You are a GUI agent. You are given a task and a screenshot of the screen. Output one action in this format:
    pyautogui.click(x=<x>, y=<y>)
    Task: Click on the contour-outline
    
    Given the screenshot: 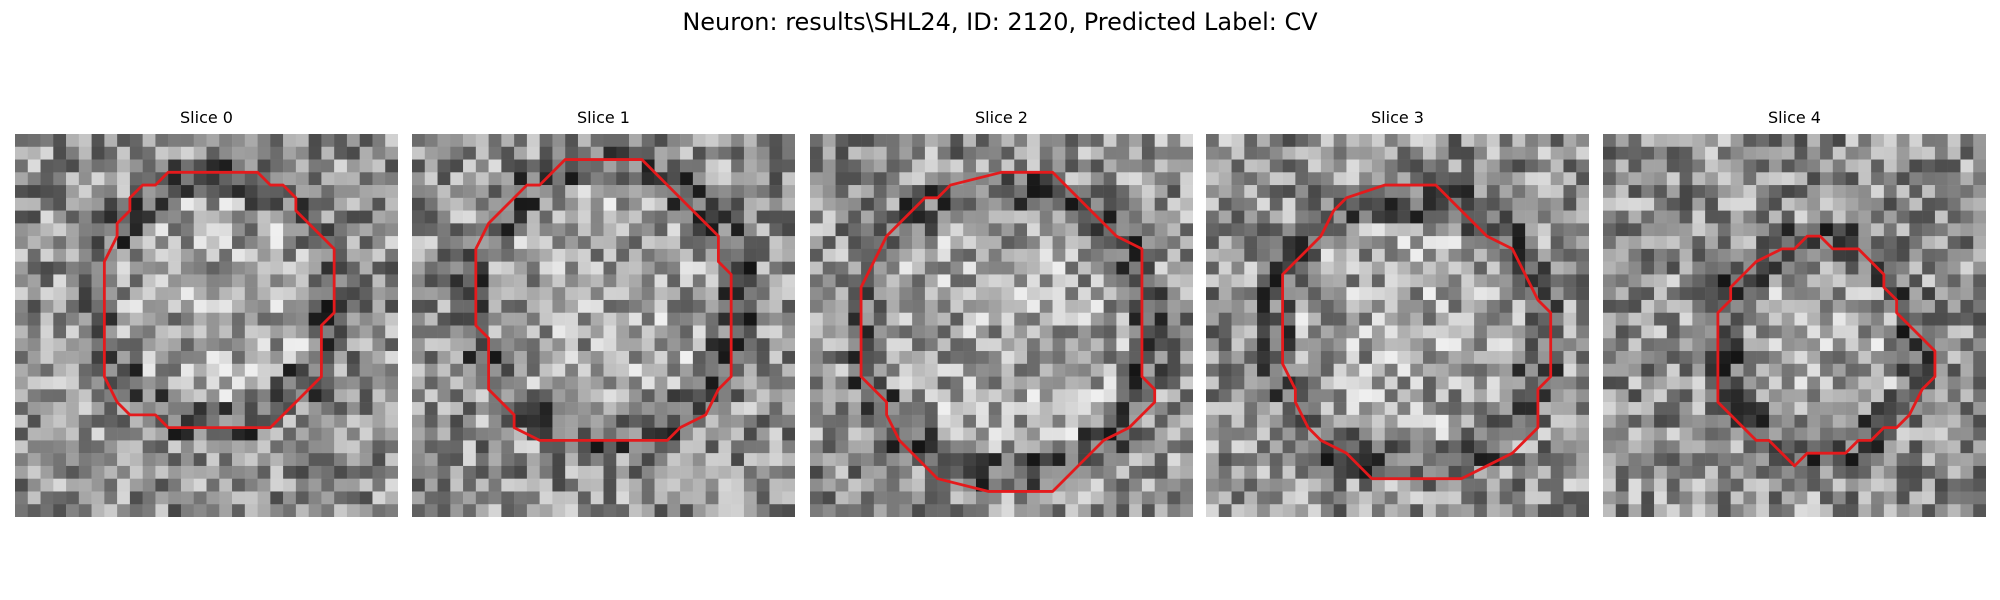 What is the action you would take?
    pyautogui.click(x=603, y=300)
    